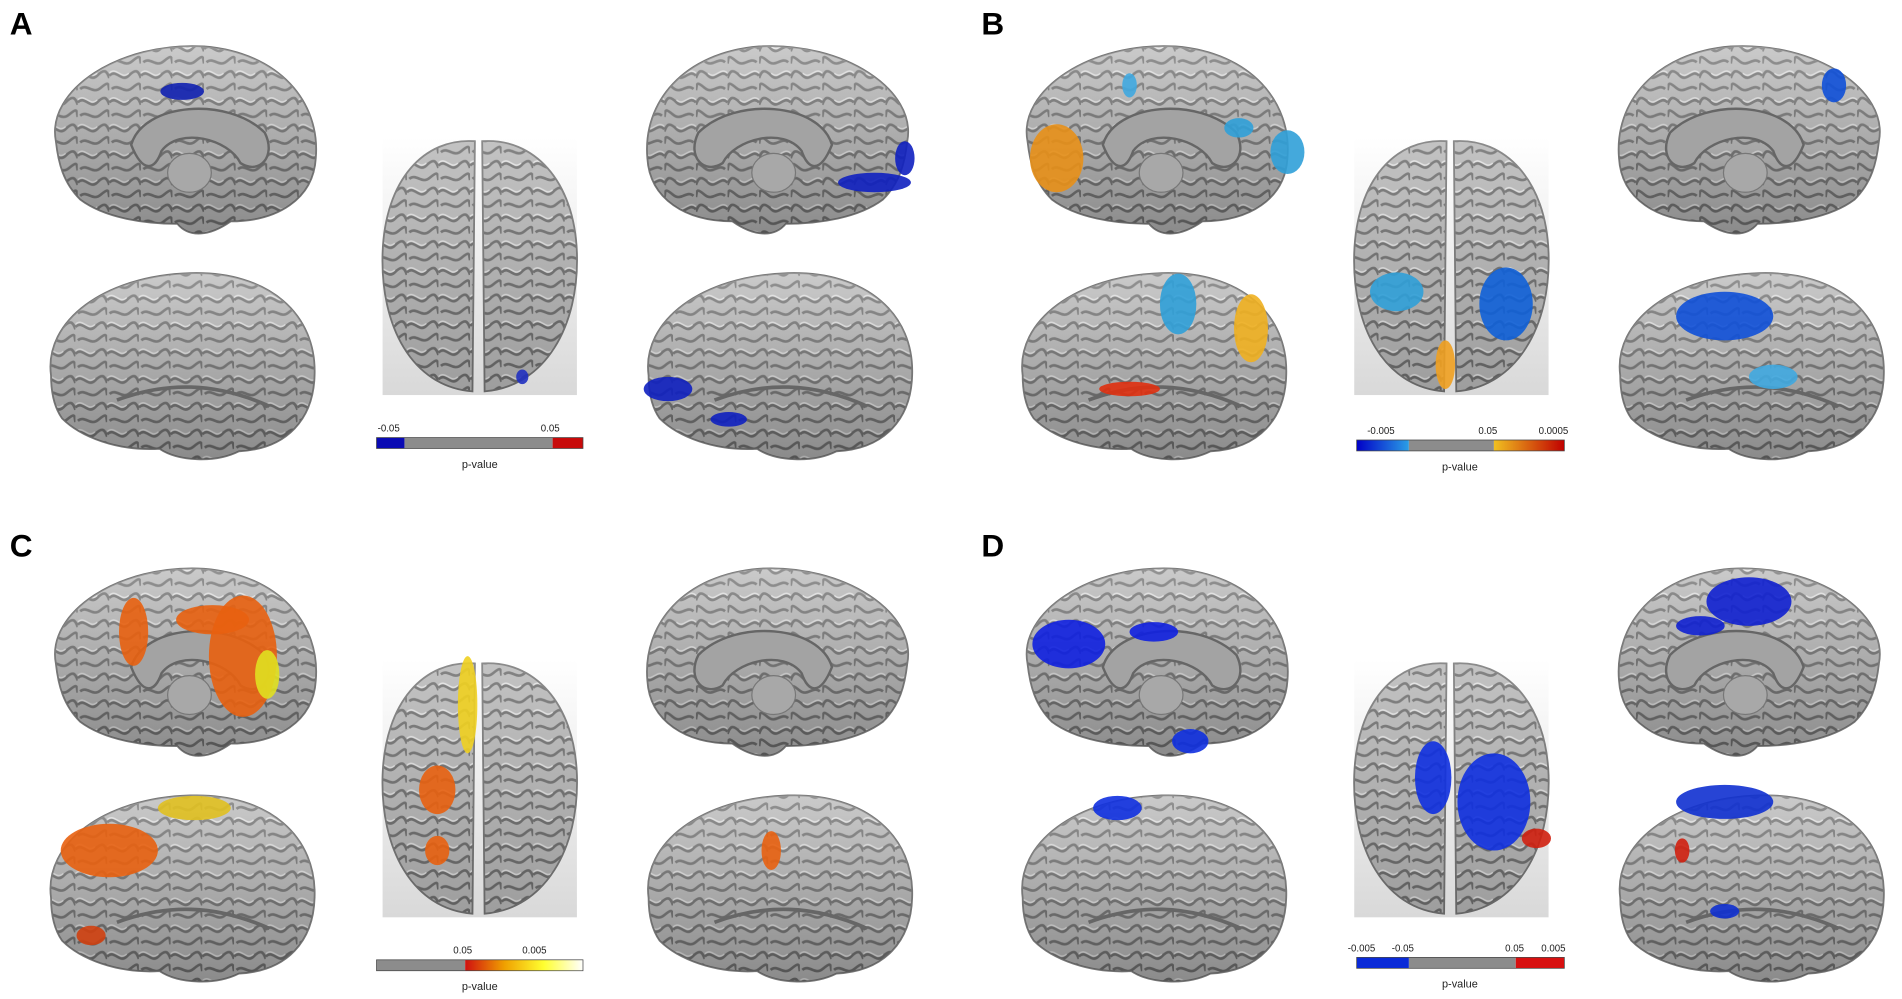 The width and height of the screenshot is (1902, 999). Describe the element at coordinates (1554, 431) in the screenshot. I see `colorbar-tick-label: 0.0005` at that location.